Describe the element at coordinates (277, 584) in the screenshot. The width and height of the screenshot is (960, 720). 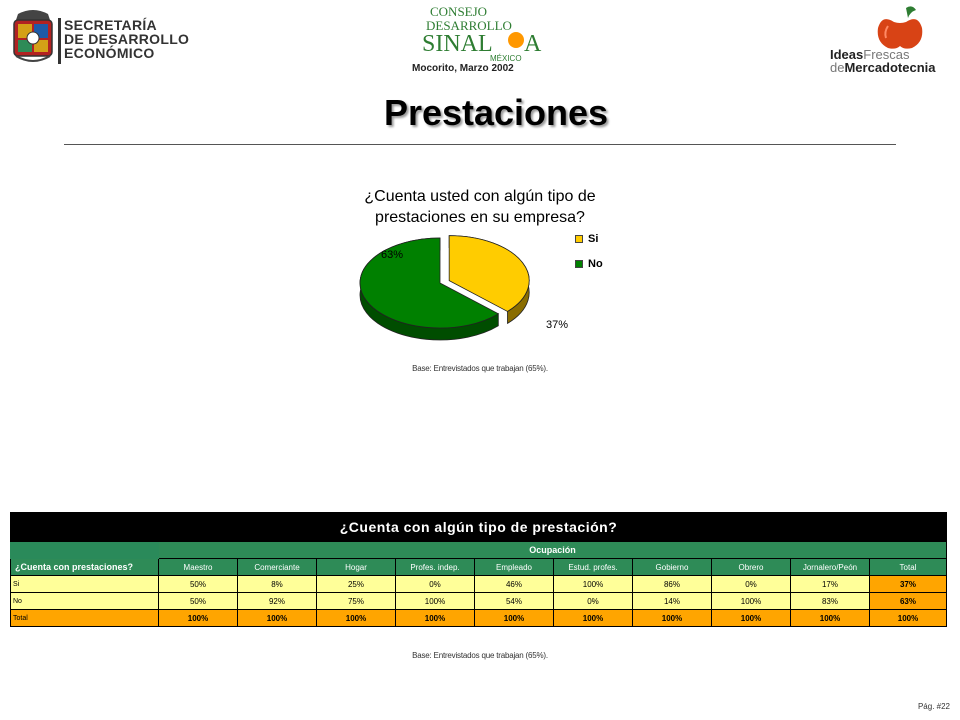
I see `table-cell: 8%` at that location.